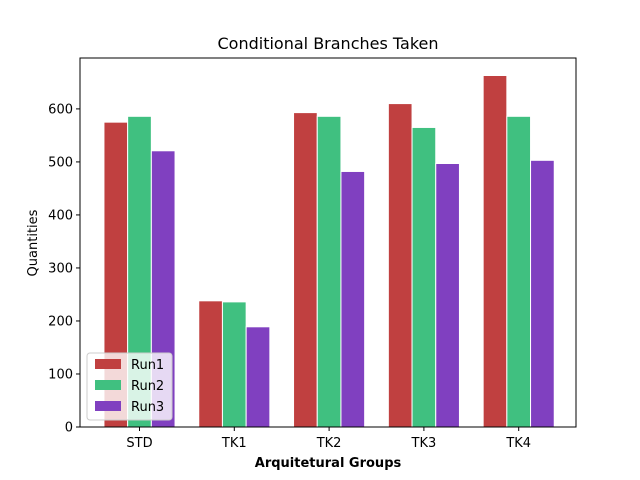 The image size is (640, 480). Describe the element at coordinates (495, 251) in the screenshot. I see `bar-run1-tk4` at that location.